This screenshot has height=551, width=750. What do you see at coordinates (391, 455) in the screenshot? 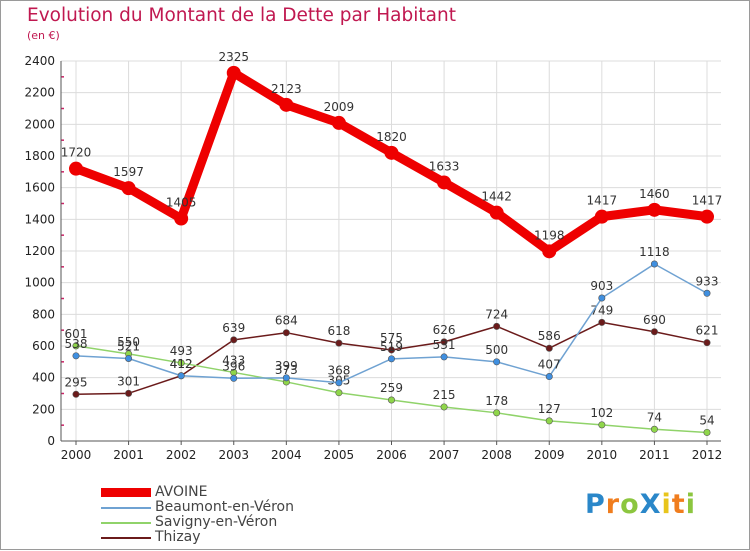
I see `x-tick-label: 2006` at bounding box center [391, 455].